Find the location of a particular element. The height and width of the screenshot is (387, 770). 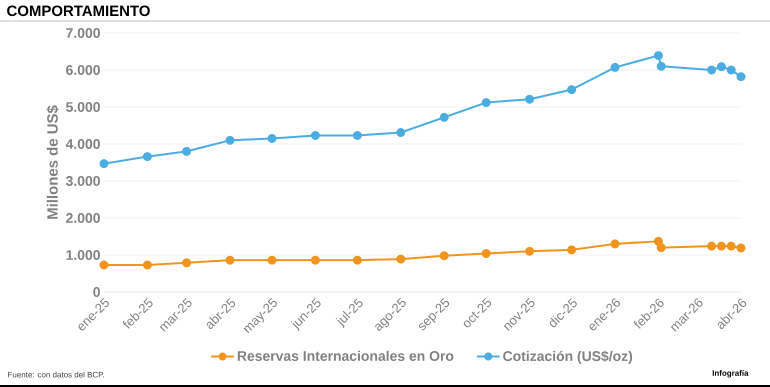

y-tick-label: 2.000 is located at coordinates (83, 218).